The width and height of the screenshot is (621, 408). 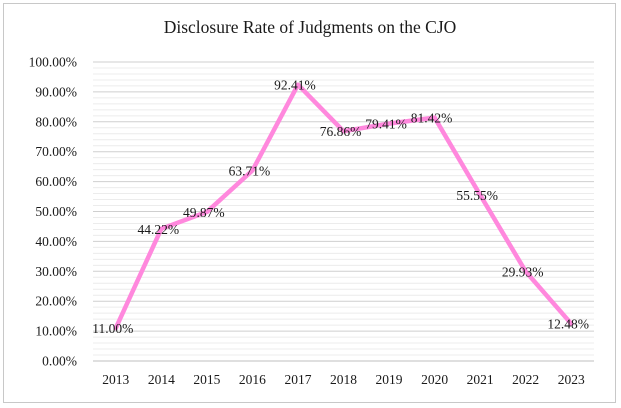 I want to click on y-tick-label: 30.00%, so click(x=56, y=271).